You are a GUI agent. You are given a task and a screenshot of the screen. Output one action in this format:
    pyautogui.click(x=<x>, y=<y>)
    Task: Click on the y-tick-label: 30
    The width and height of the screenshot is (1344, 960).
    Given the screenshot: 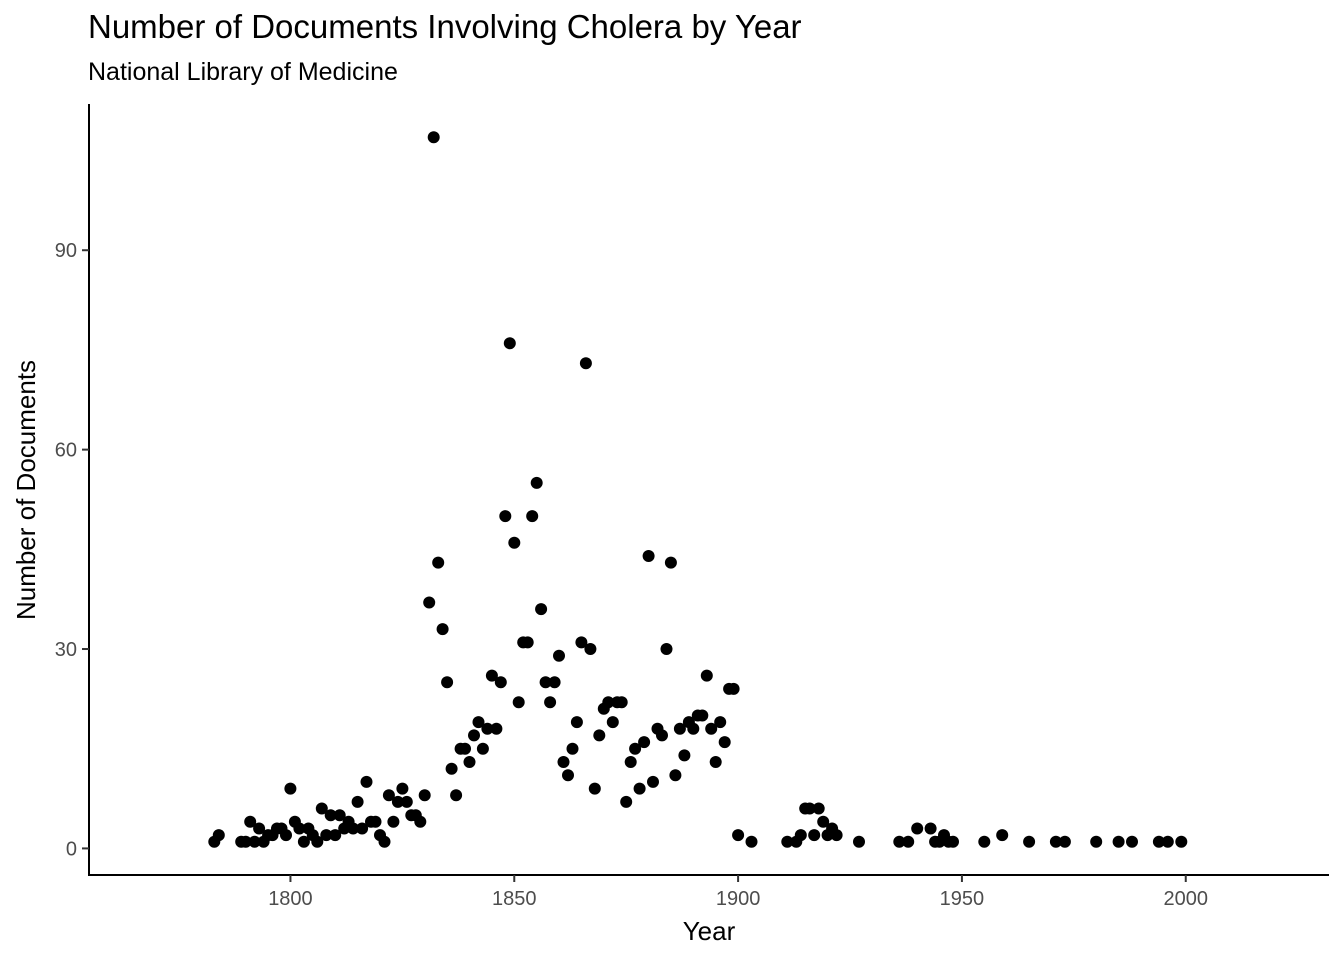 What is the action you would take?
    pyautogui.click(x=66, y=650)
    